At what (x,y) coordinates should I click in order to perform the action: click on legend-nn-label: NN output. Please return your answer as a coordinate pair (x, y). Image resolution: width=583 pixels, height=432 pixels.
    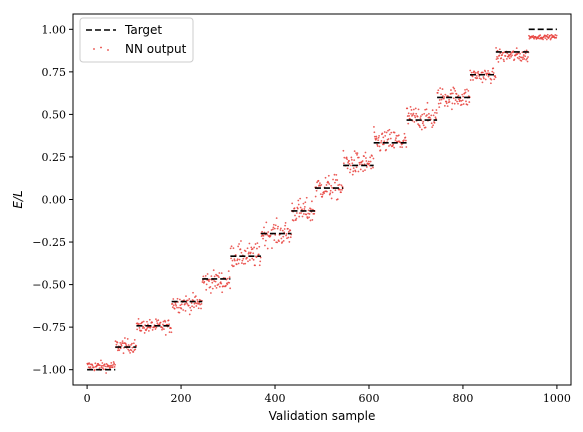
    Looking at the image, I should click on (156, 49).